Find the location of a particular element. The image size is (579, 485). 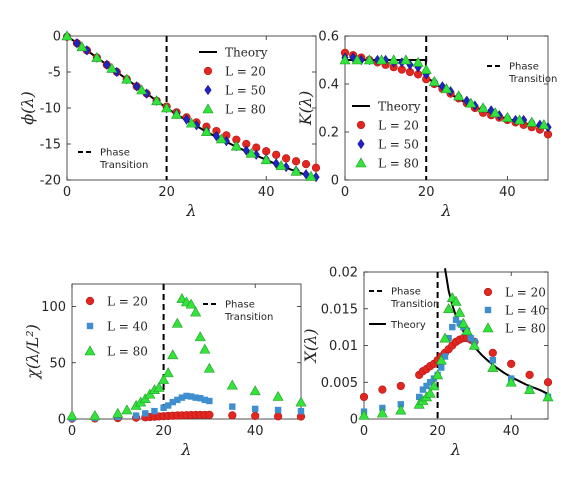

legend-label: L = 40 is located at coordinates (525, 311).